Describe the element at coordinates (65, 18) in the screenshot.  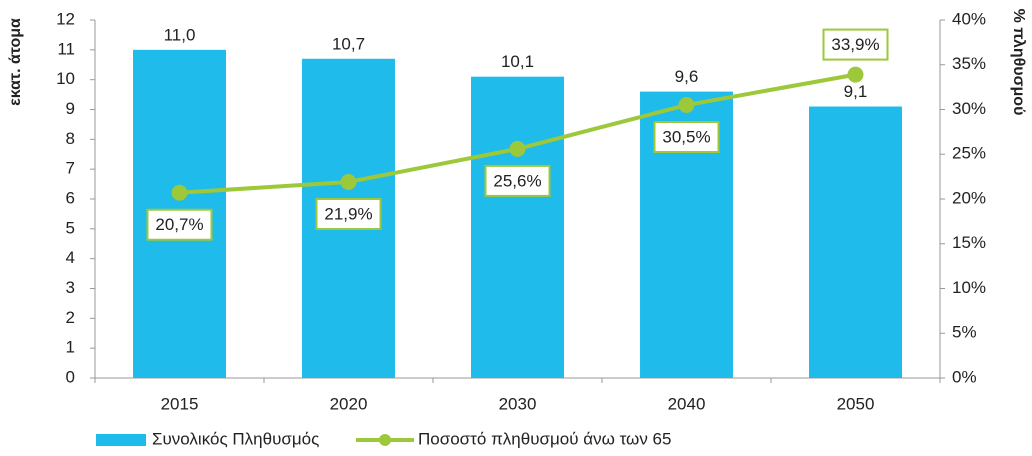
I see `y-tick-label: 12` at that location.